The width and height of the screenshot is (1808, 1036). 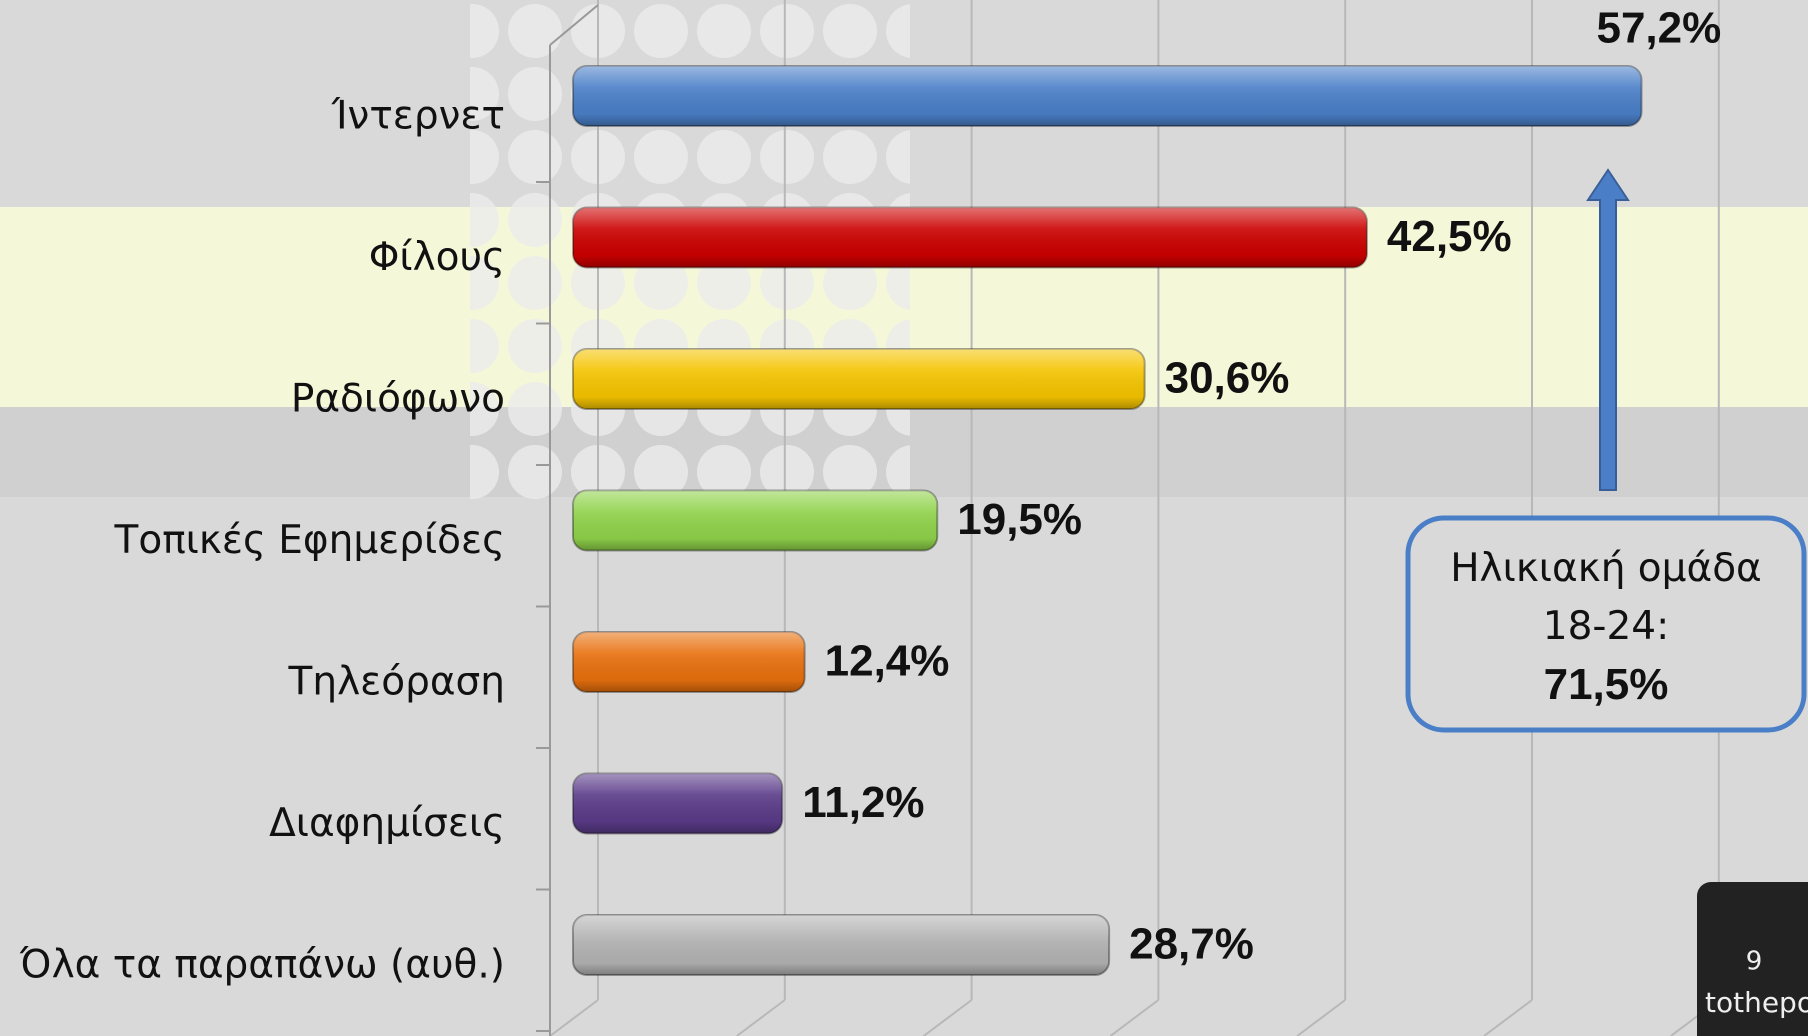 I want to click on value-label: 30,6%, so click(x=1227, y=378).